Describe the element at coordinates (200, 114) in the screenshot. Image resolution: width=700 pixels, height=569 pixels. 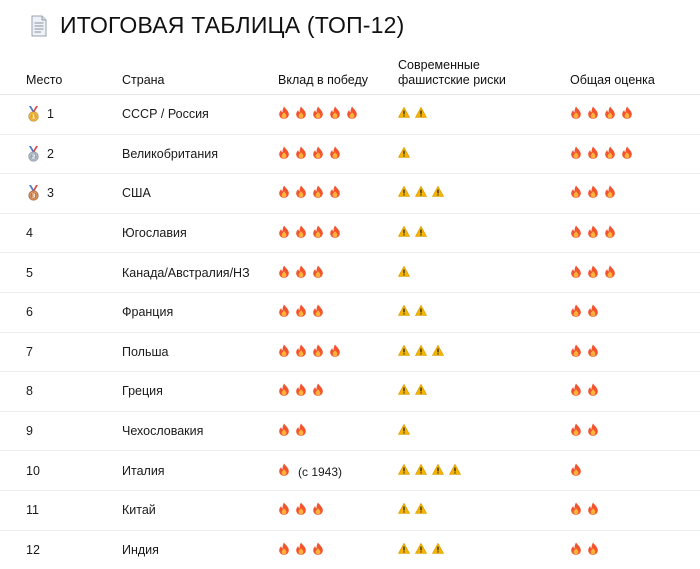
I see `country-cell: СССР / Россия` at that location.